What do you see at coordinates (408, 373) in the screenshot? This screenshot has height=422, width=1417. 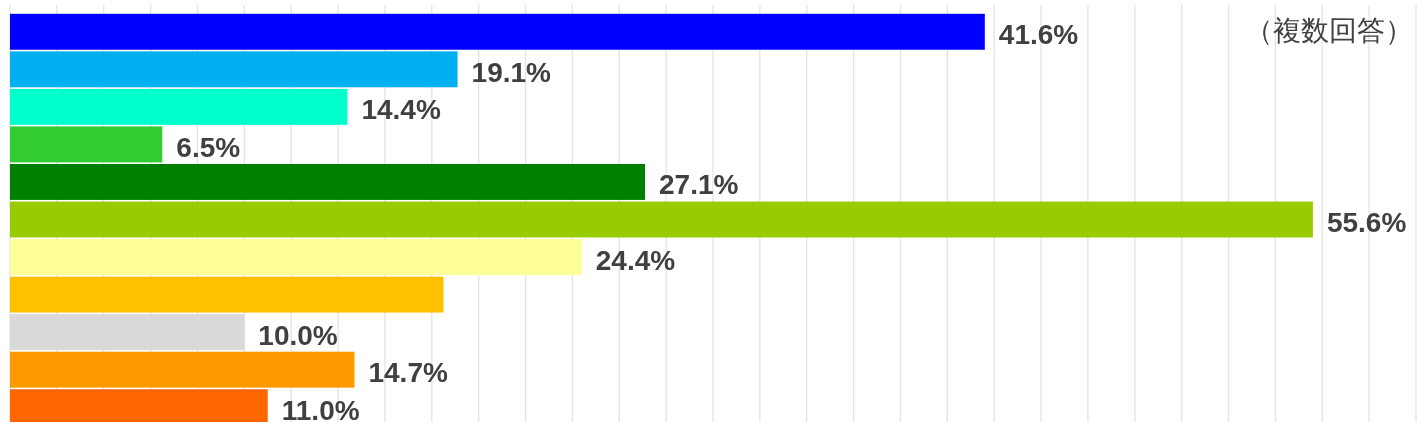 I see `data-label: 14.7%` at bounding box center [408, 373].